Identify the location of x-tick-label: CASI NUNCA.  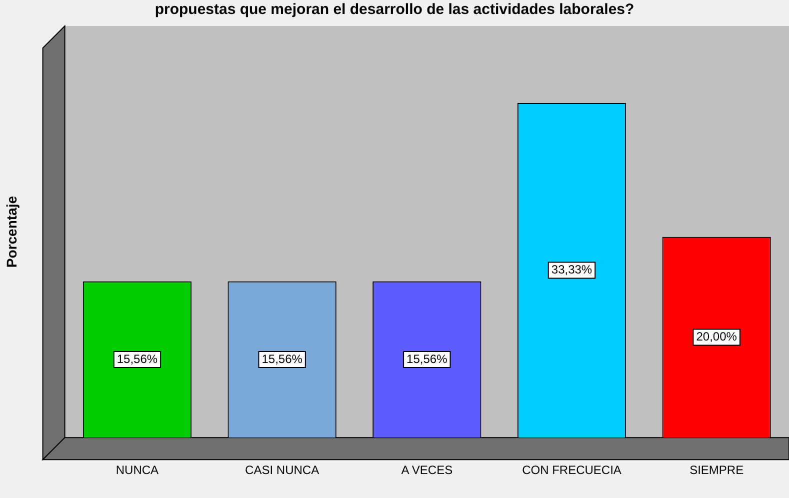
(282, 470).